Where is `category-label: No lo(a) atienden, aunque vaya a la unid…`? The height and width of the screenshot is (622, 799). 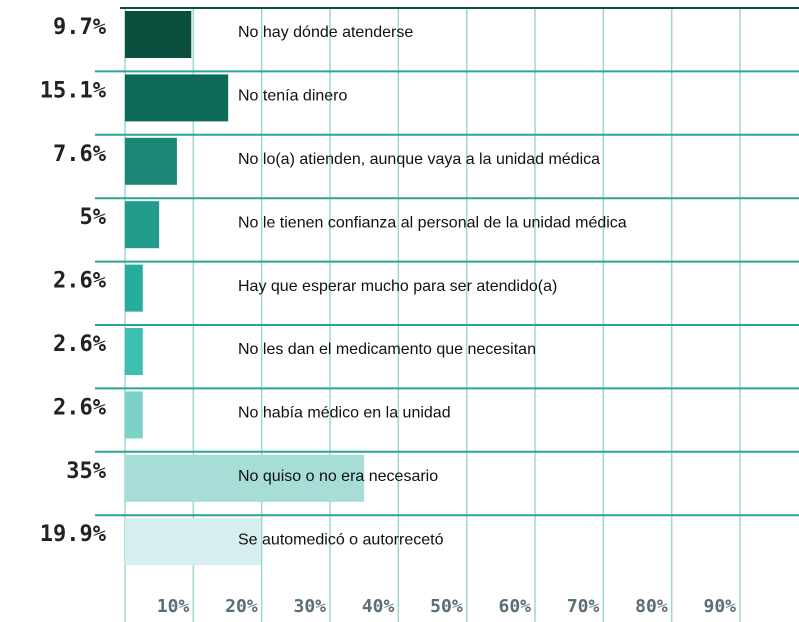 category-label: No lo(a) atienden, aunque vaya a la unid… is located at coordinates (419, 159).